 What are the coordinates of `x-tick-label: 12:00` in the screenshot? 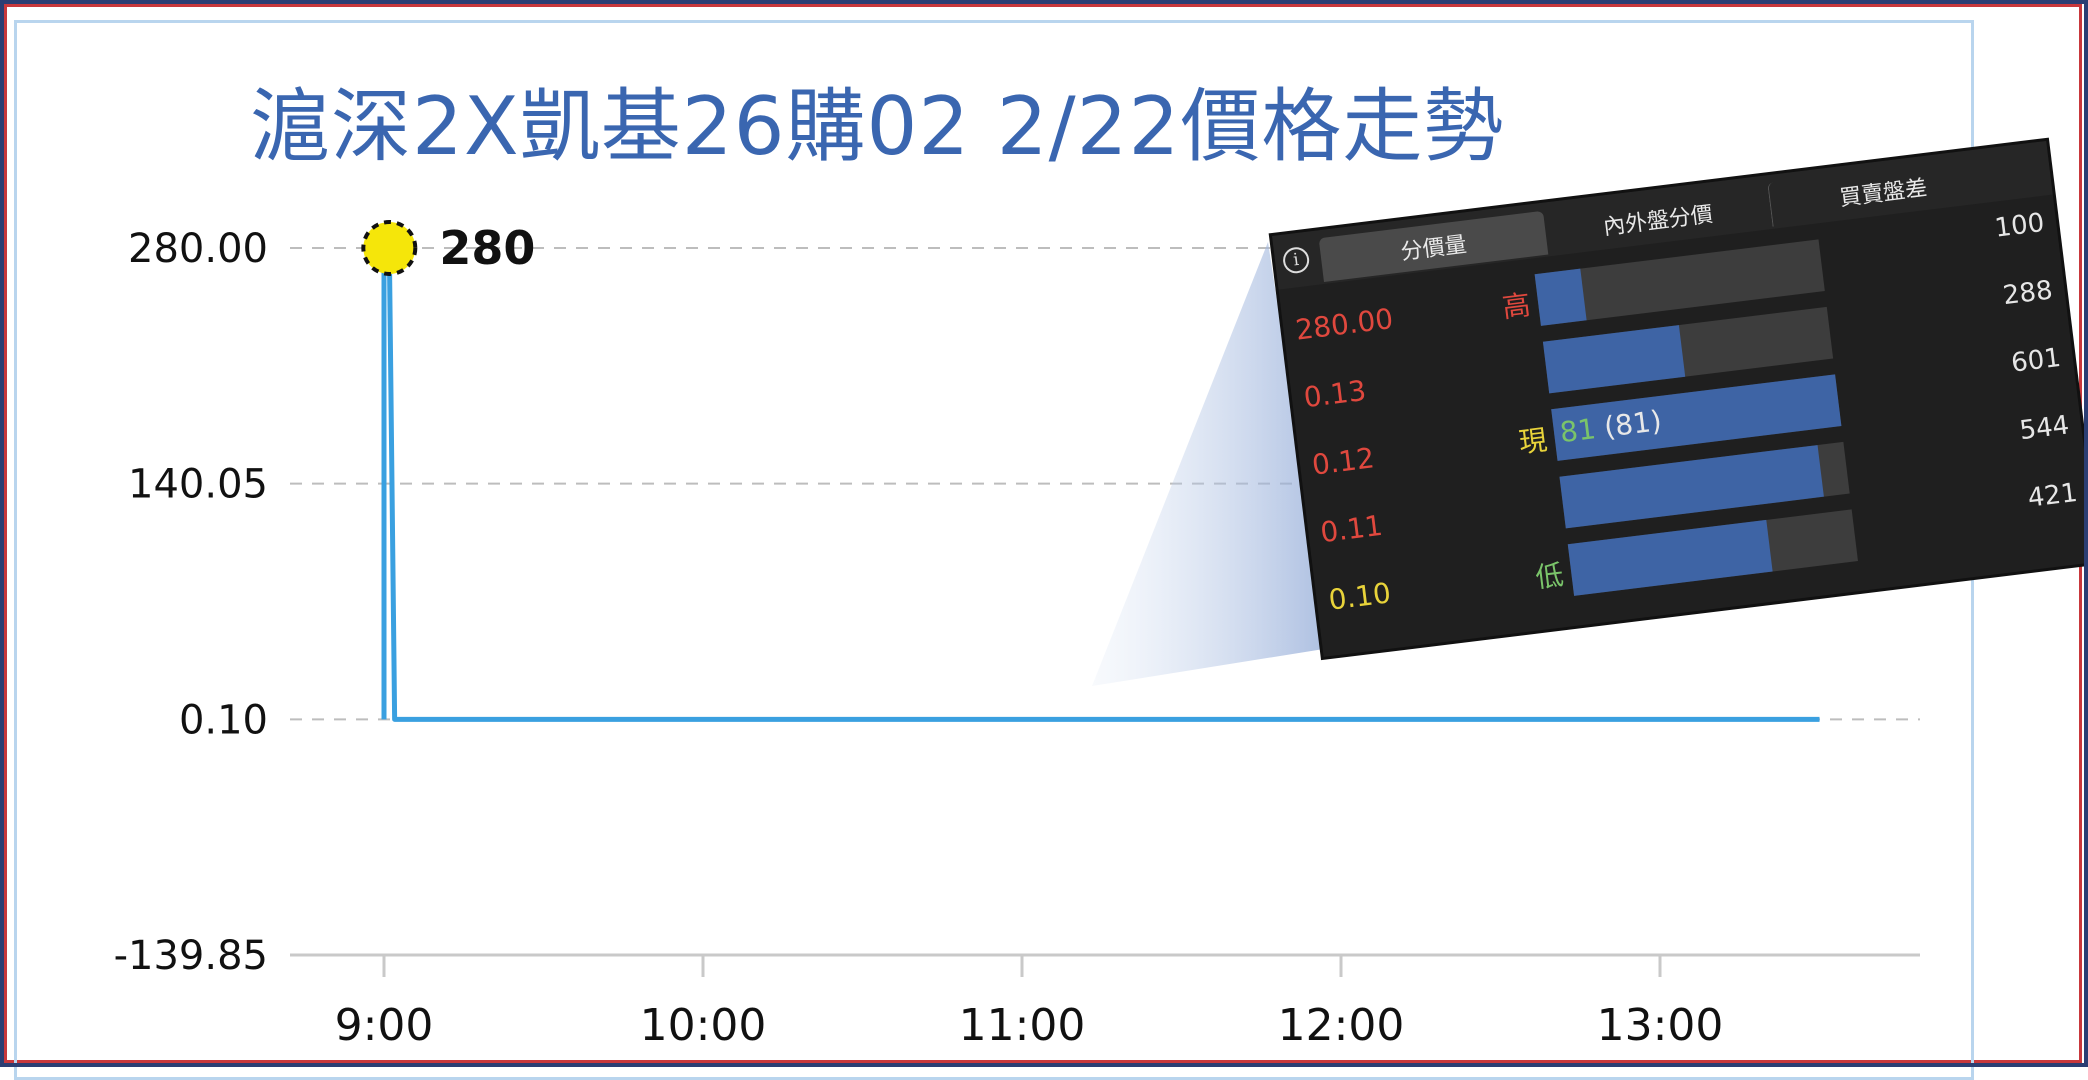 It's located at (1341, 1025).